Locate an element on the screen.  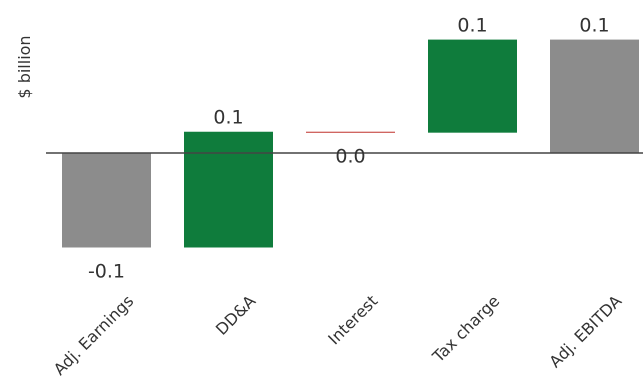
tick-label-adj-earnings: Adj. Earnings is located at coordinates (94, 335).